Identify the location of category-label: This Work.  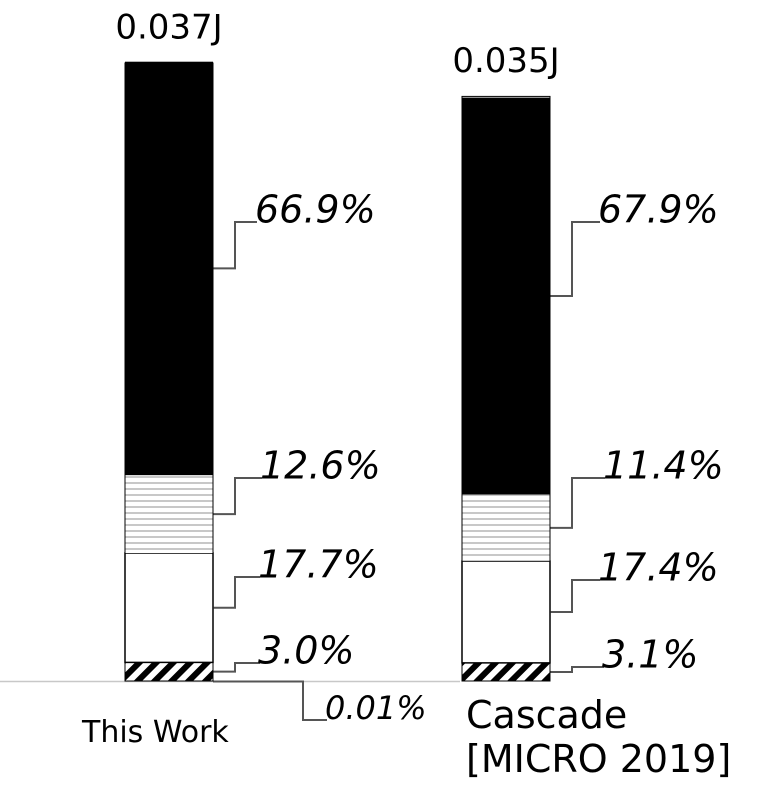
(155, 732).